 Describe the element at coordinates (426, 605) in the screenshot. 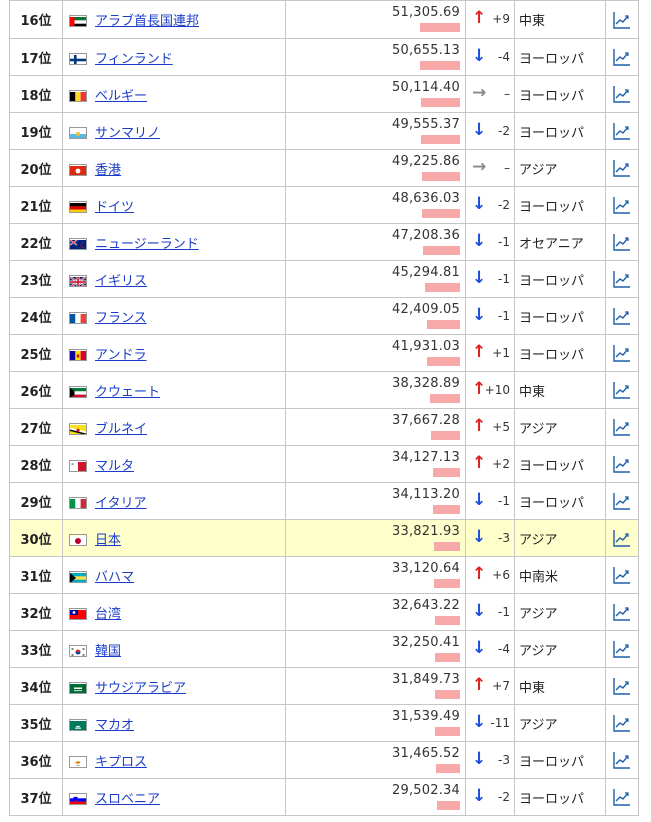

I see `gdp-value: 32,643.22` at that location.